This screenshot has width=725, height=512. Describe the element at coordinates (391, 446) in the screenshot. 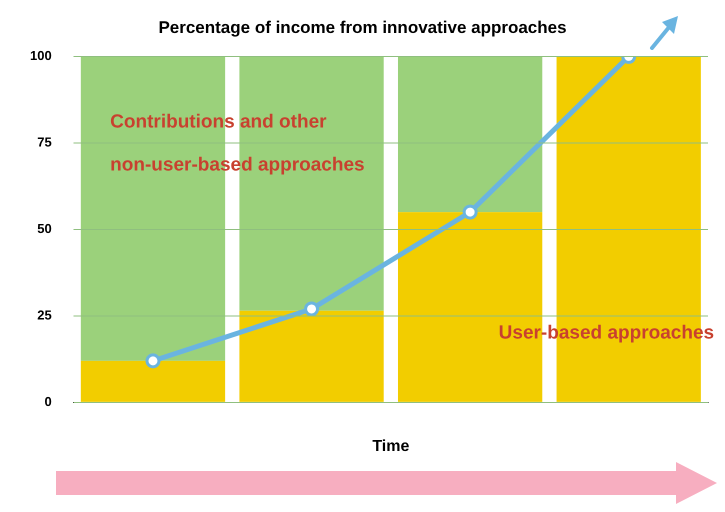

I see `x-axis-title: Time` at that location.